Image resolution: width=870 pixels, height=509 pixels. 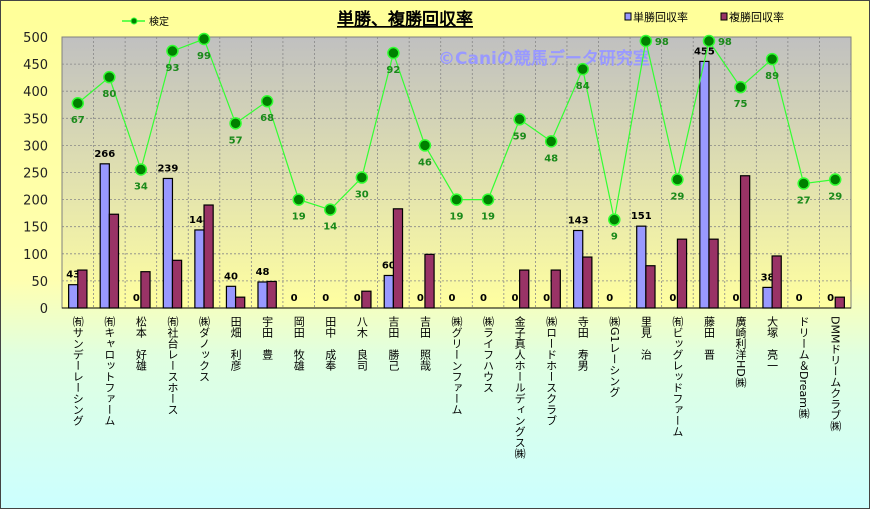 What do you see at coordinates (641, 216) in the screenshot?
I see `data-label-tansho: 151` at bounding box center [641, 216].